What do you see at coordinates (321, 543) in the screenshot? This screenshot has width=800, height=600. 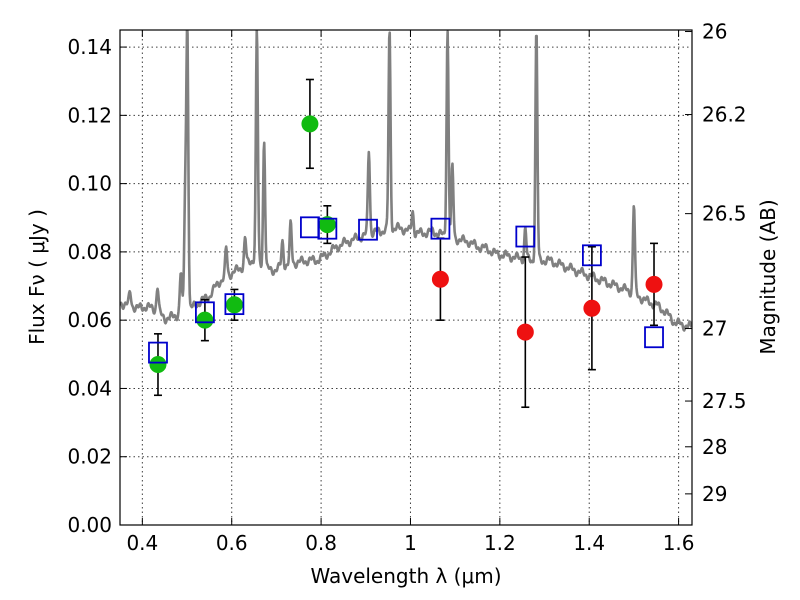 I see `x-tick-label: 0.8` at bounding box center [321, 543].